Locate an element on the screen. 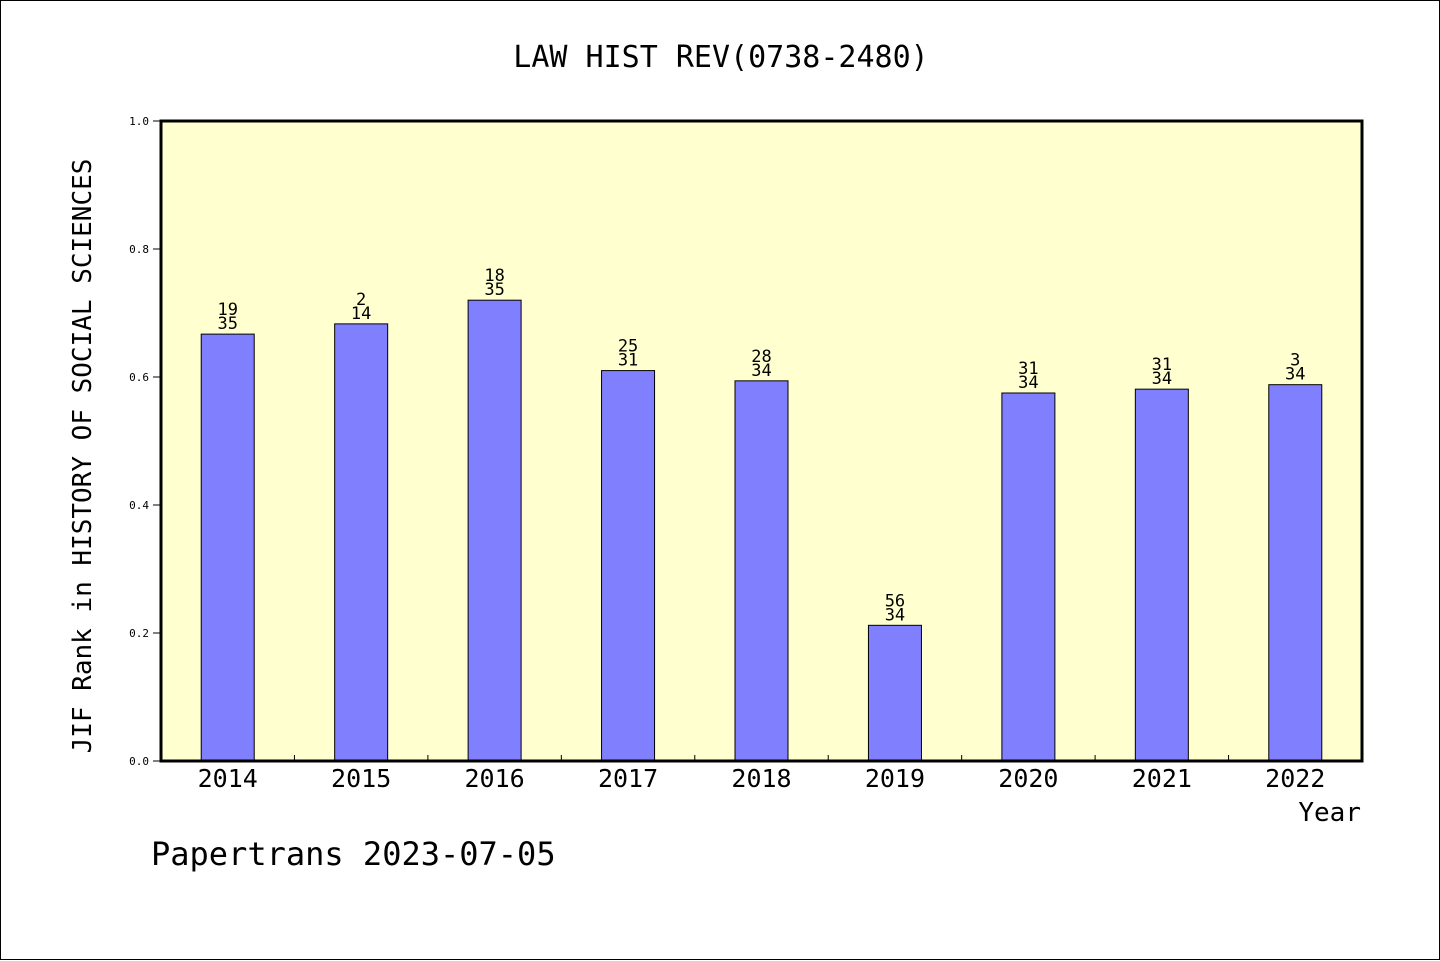 Image resolution: width=1440 pixels, height=961 pixels. y-tick-label: 0.6 is located at coordinates (139, 377).